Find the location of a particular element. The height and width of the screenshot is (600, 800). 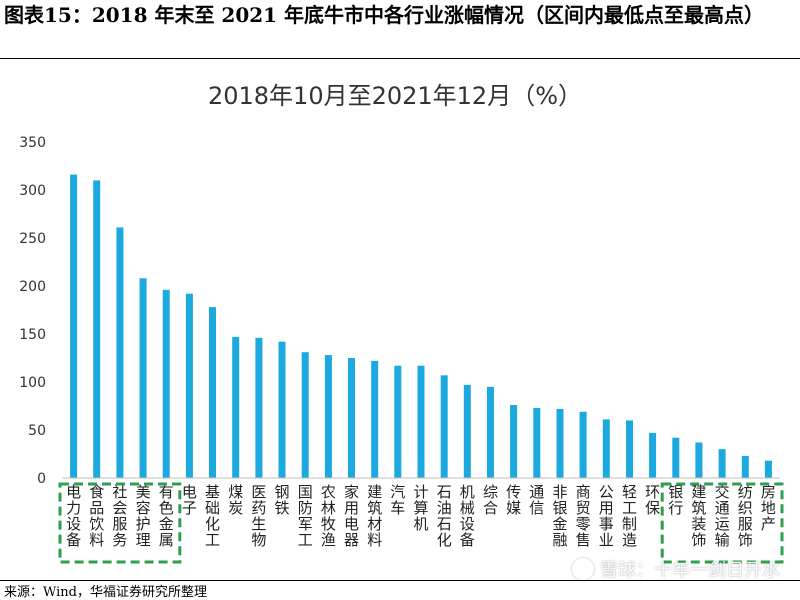

x-category-label: 煤炭 is located at coordinates (235, 500).